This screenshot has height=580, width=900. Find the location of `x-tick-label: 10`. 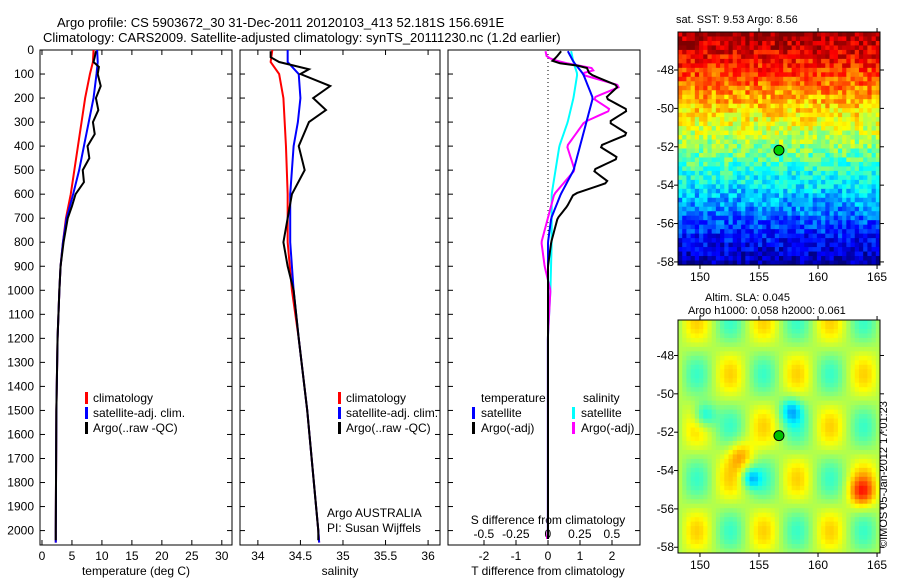

x-tick-label: 10 is located at coordinates (102, 556).